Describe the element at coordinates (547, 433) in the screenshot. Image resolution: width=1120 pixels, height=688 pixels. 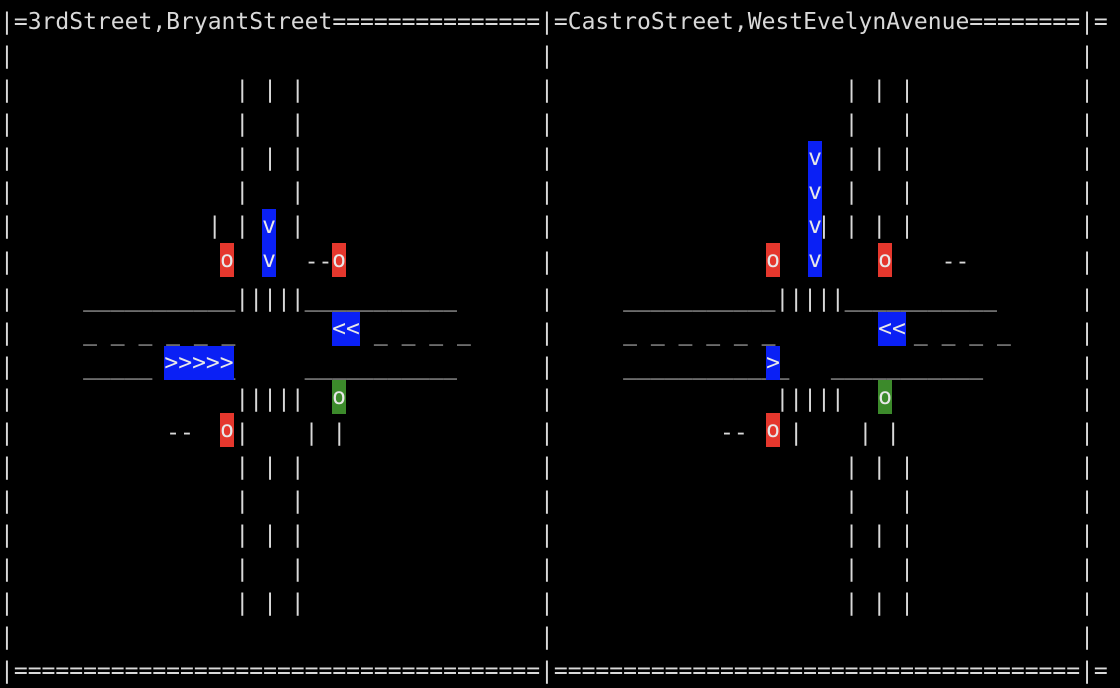
I see `text-row: | -- | | | | -- | | | |` at that location.